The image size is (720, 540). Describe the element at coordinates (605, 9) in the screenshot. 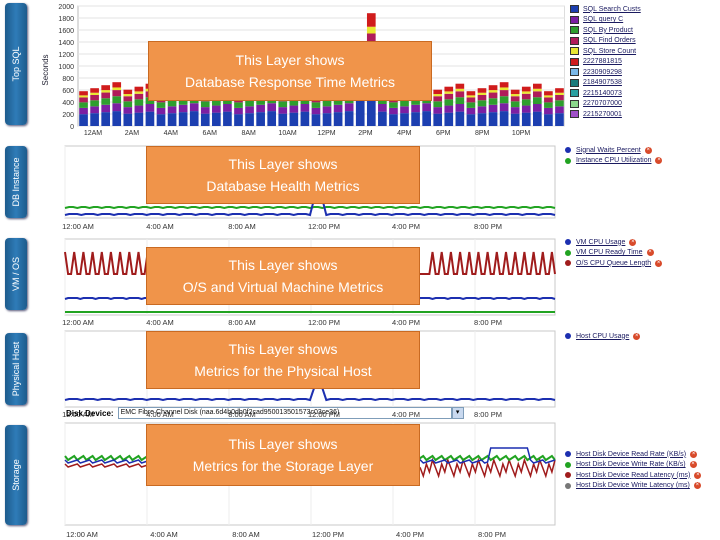

I see `legend-item: SQL Search Custs` at that location.